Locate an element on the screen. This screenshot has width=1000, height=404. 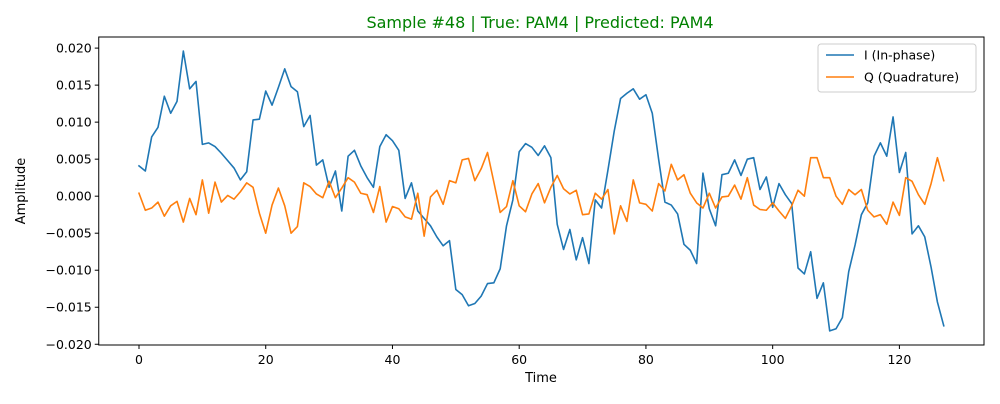
x-tick-label: 60 is located at coordinates (519, 359).